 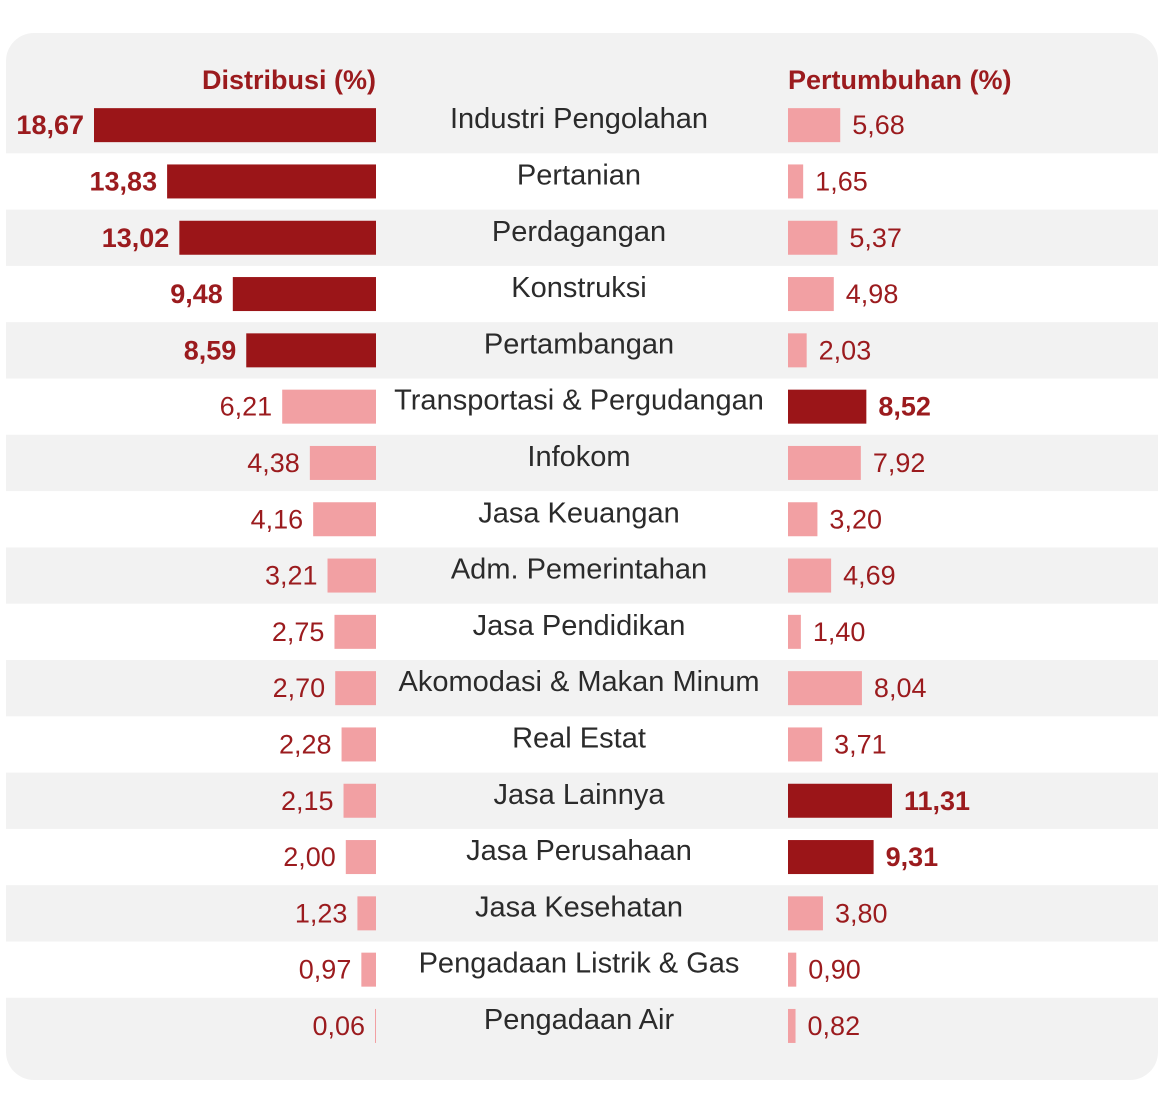 What do you see at coordinates (579, 626) in the screenshot?
I see `category-label-10: Jasa Pendidikan` at bounding box center [579, 626].